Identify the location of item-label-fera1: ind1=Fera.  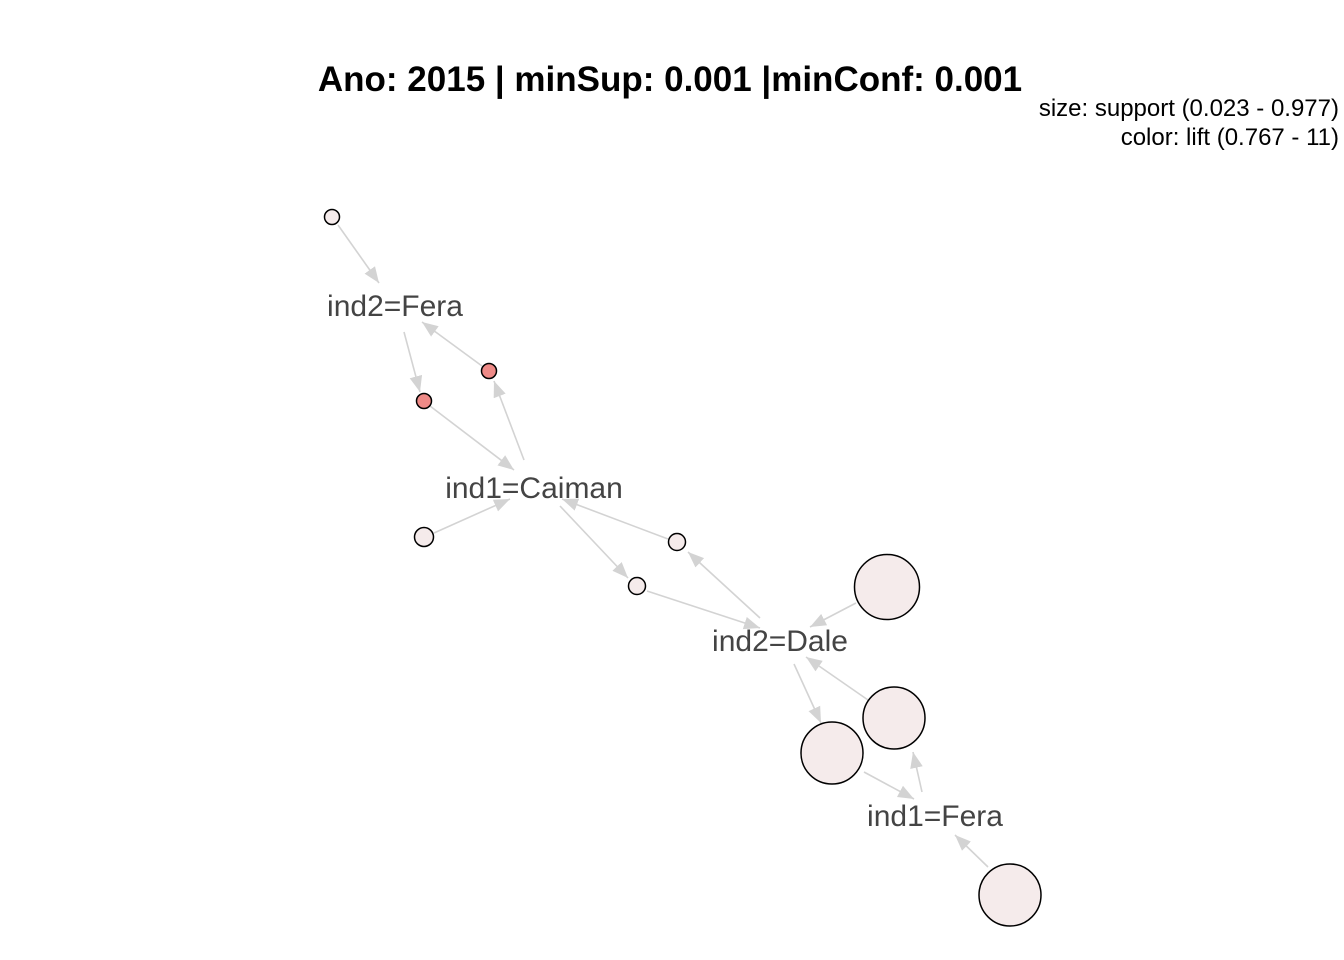
(935, 816).